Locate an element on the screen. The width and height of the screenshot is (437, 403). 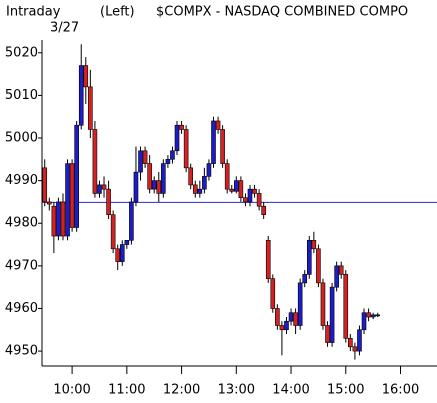
y-tick-label: 4950 is located at coordinates (21, 351).